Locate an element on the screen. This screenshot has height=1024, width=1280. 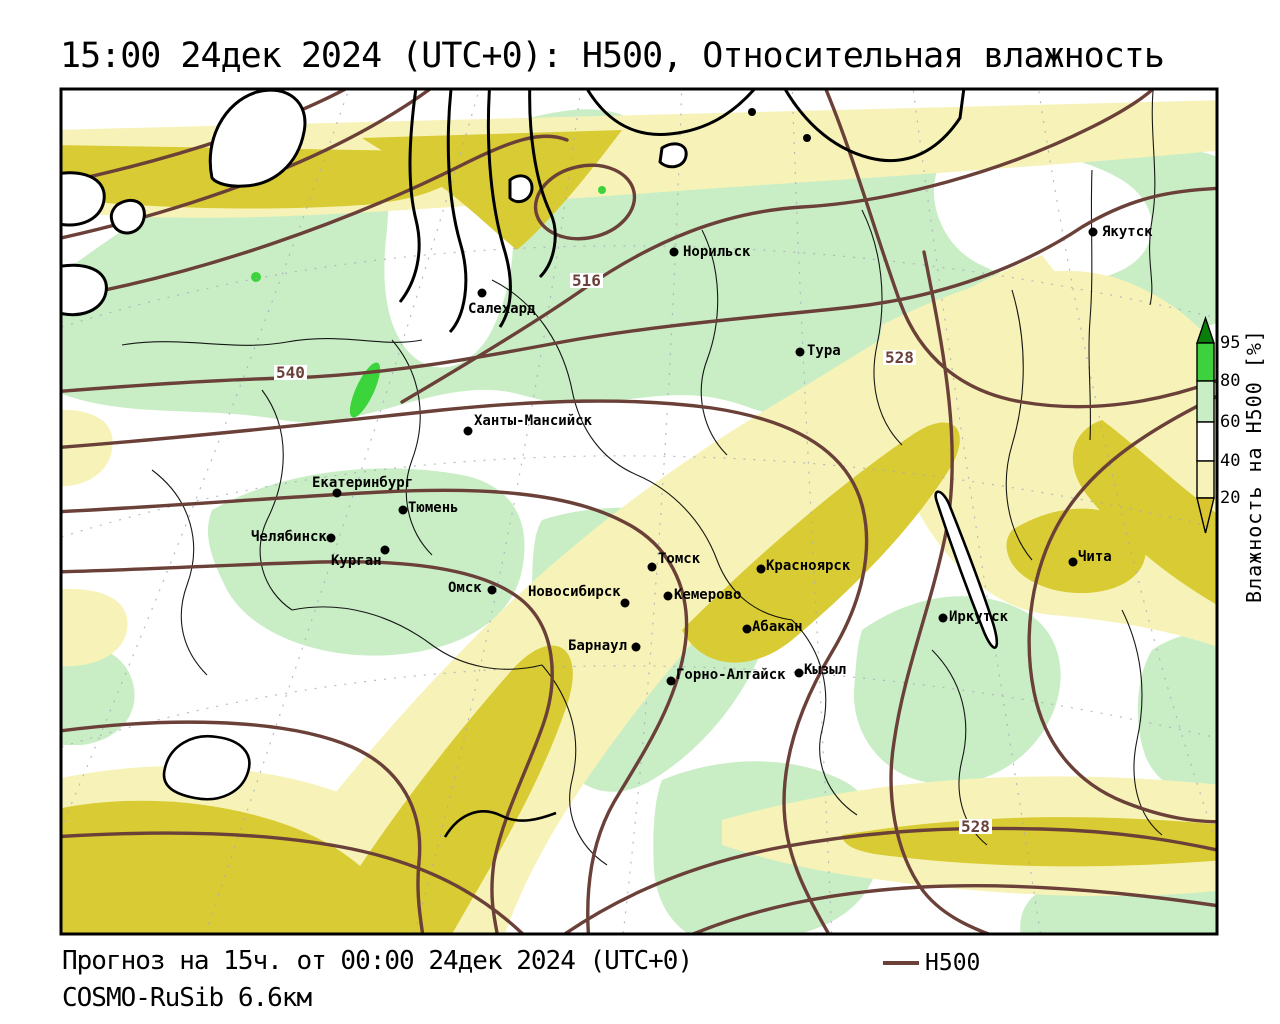
city-label-khanty-mansiysk: Ханты-Мансийск is located at coordinates (533, 421).